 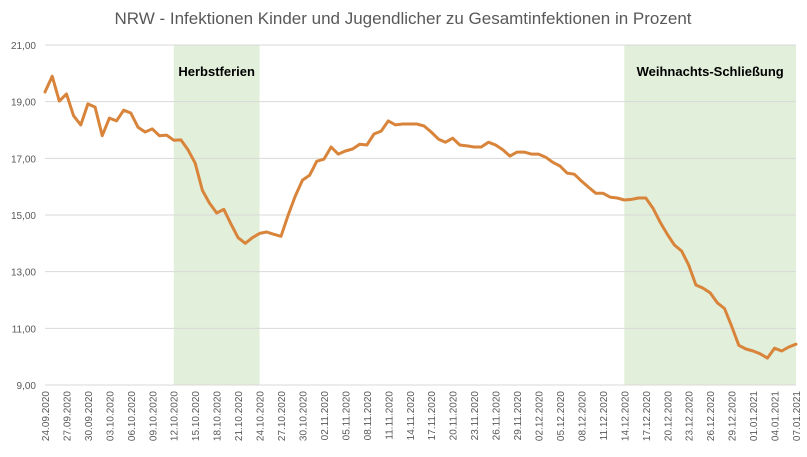 I want to click on x-tick-label: 05.11.2020, so click(x=346, y=416).